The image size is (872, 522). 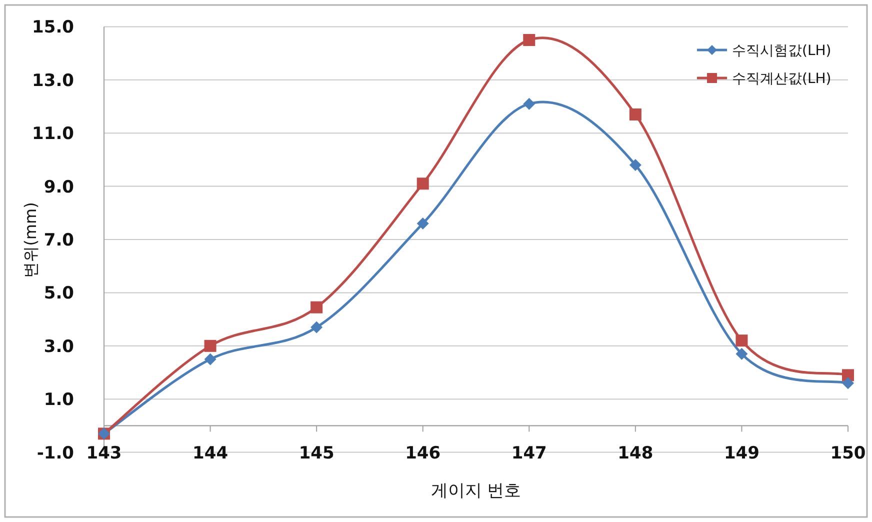 What do you see at coordinates (59, 187) in the screenshot?
I see `y-tick-label: 9.0` at bounding box center [59, 187].